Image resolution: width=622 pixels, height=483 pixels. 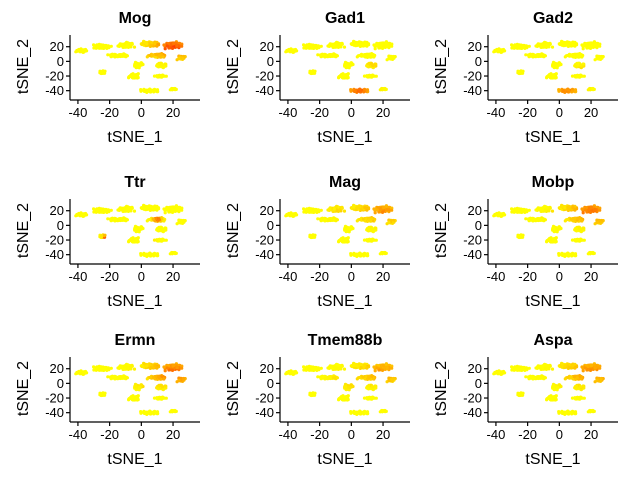 I want to click on x-tick-label: 0, so click(x=141, y=276).